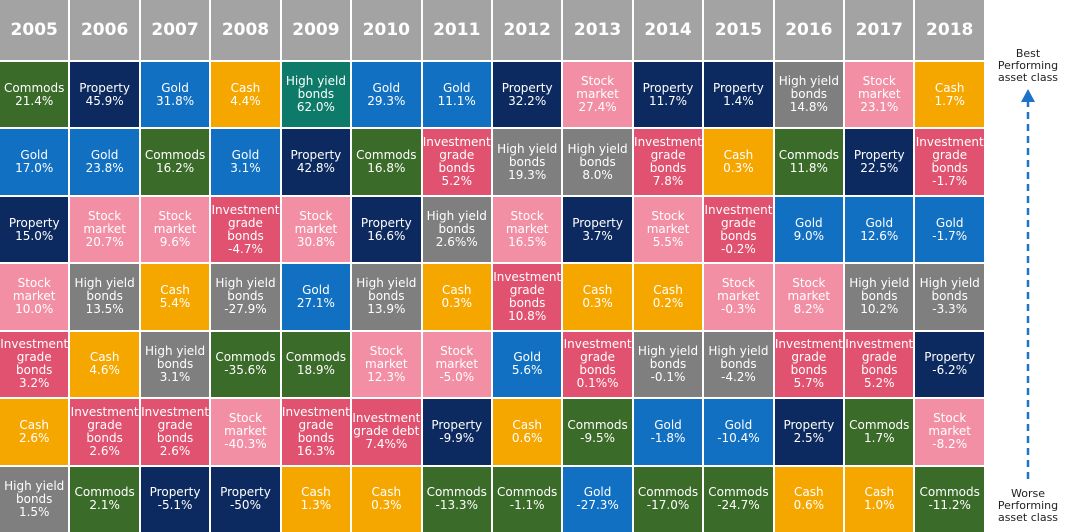  What do you see at coordinates (456, 30) in the screenshot?
I see `year-header: 2011` at bounding box center [456, 30].